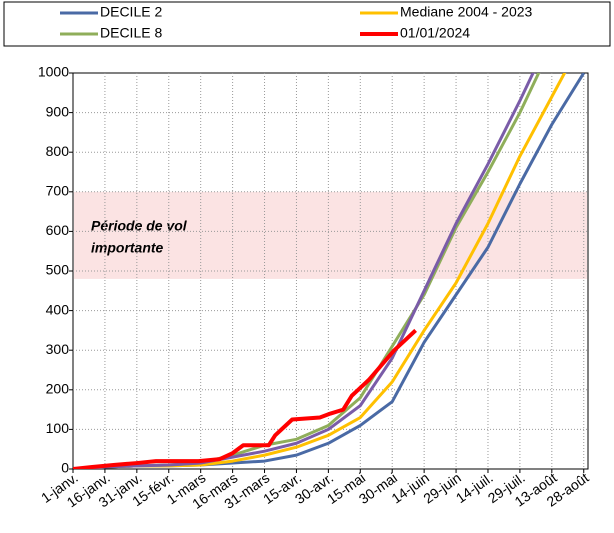  I want to click on highlight-label: importante, so click(127, 248).